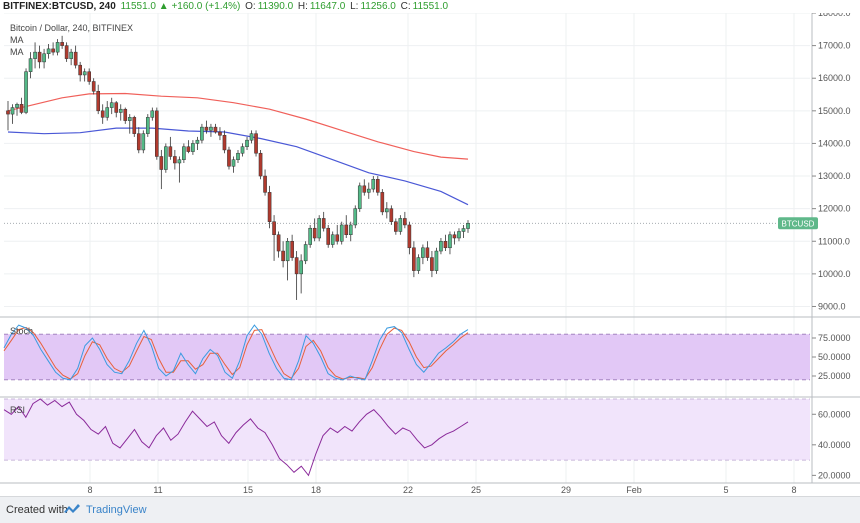 This screenshot has width=860, height=523. What do you see at coordinates (116, 510) in the screenshot?
I see `tradingview-brand: TradingView` at bounding box center [116, 510].